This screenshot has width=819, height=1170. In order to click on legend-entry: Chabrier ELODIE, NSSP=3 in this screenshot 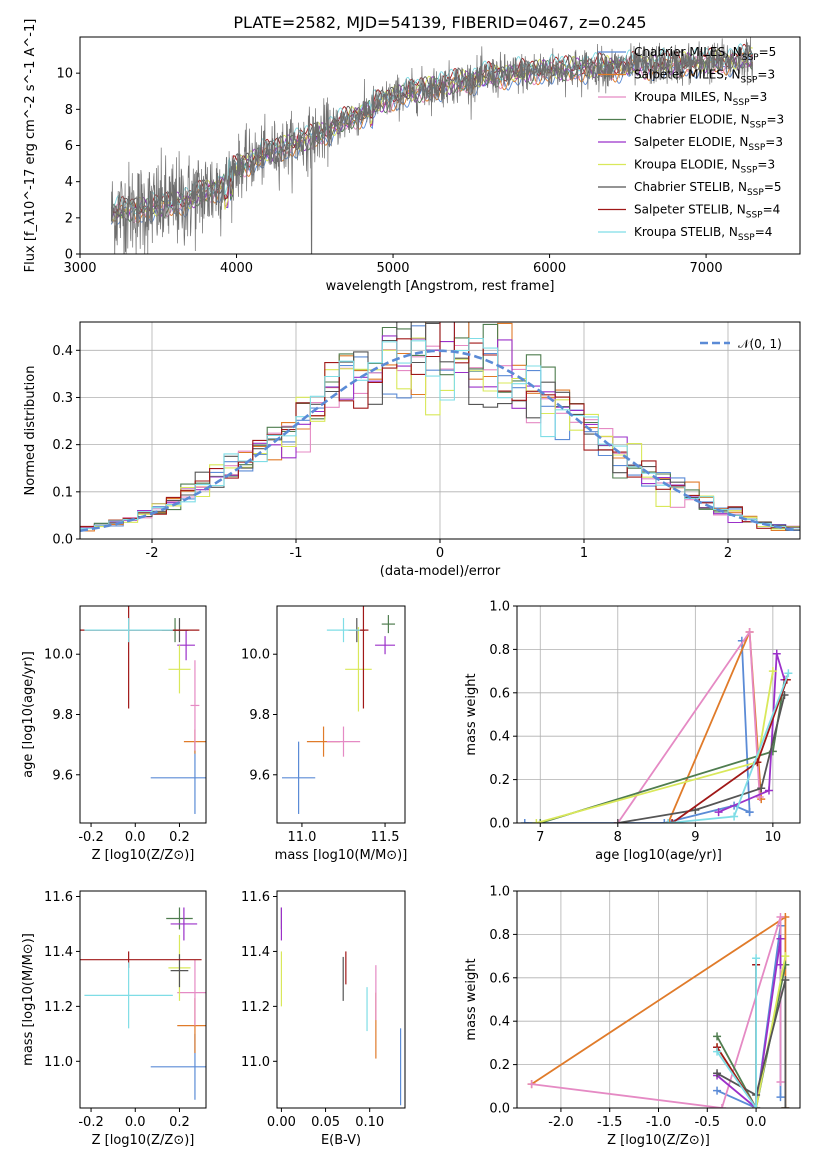, I will do `click(691, 122)`.